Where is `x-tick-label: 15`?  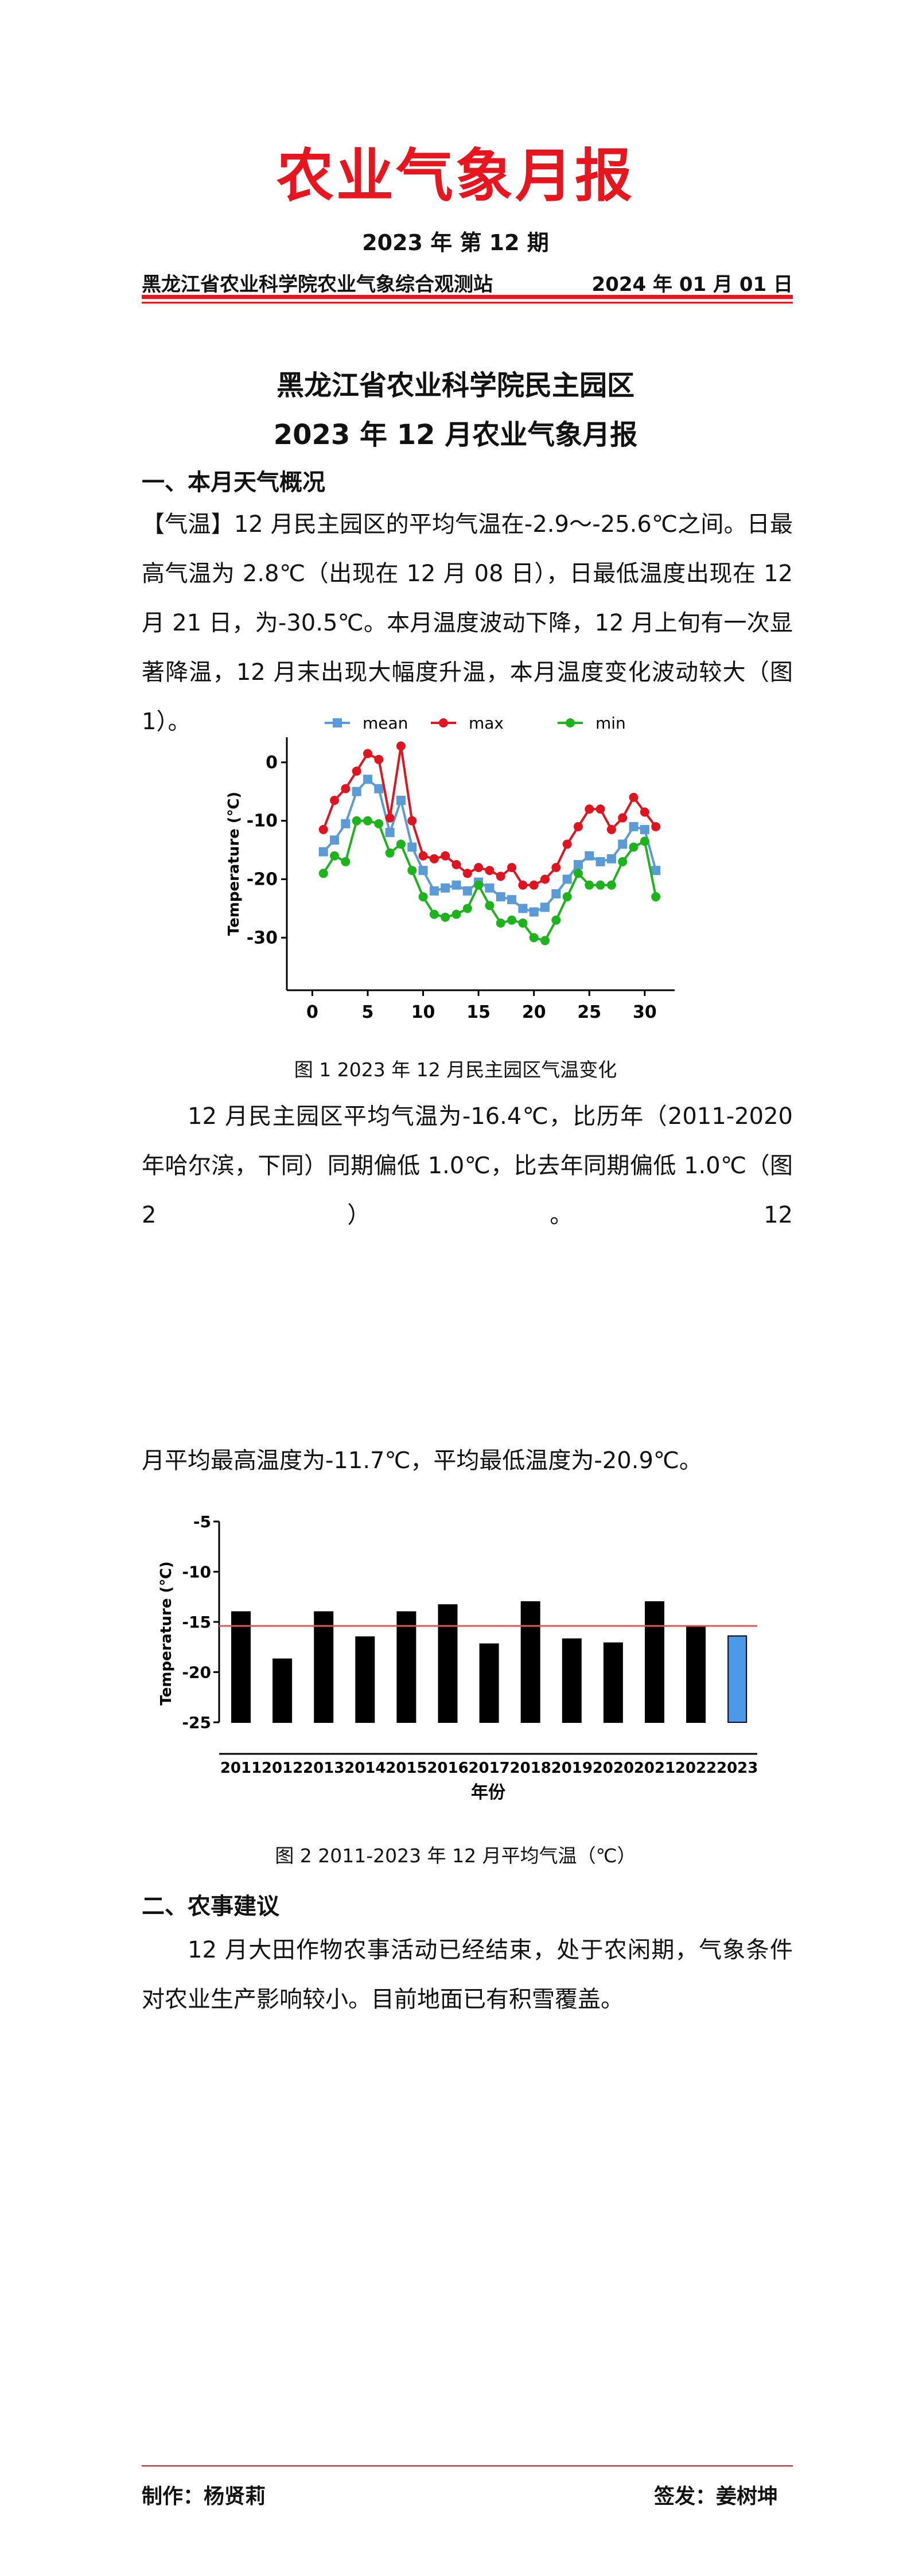 x-tick-label: 15 is located at coordinates (478, 1012).